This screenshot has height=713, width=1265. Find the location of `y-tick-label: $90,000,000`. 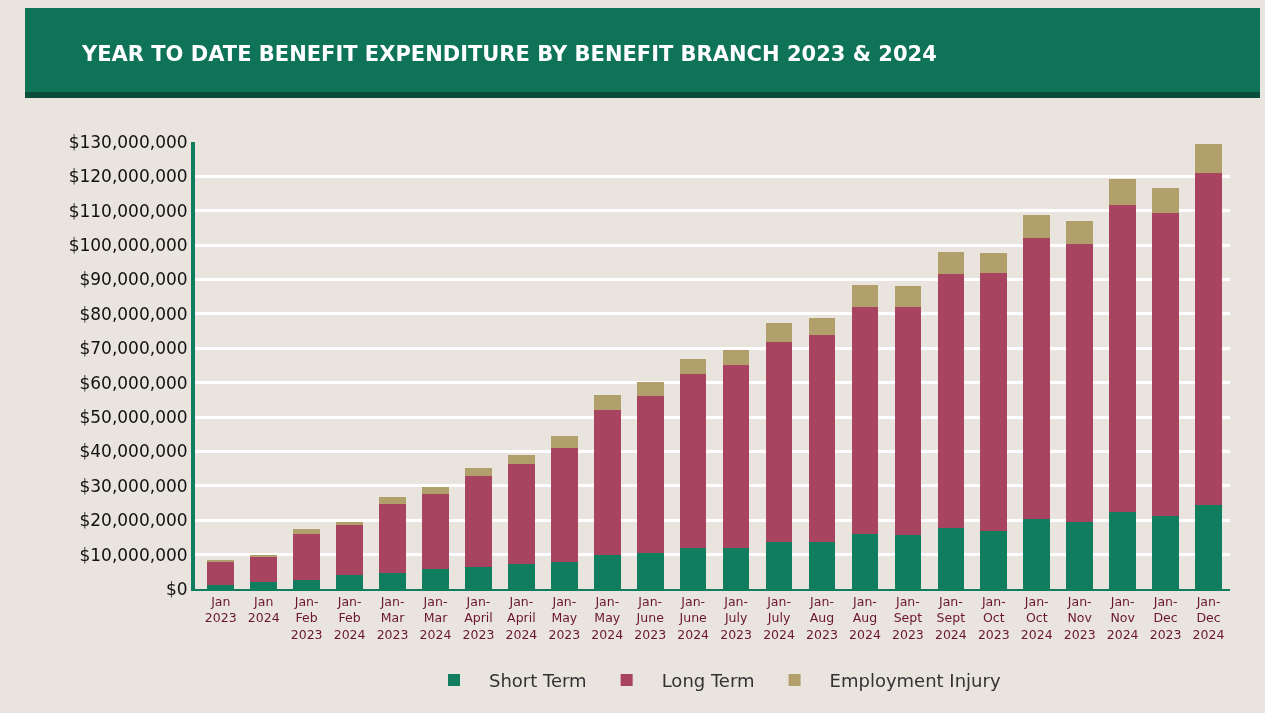

y-tick-label: $90,000,000 is located at coordinates (133, 279).